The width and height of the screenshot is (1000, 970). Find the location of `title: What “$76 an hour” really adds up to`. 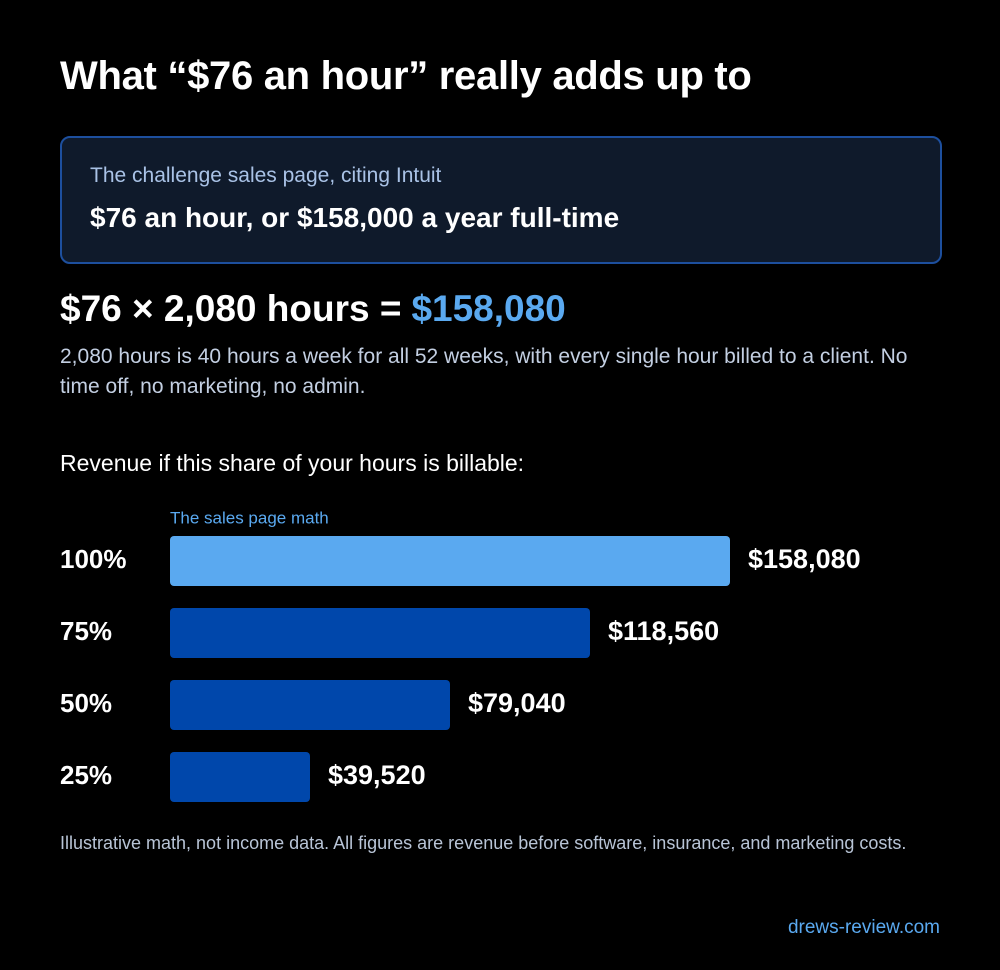

title: What “$76 an hour” really adds up to is located at coordinates (406, 76).